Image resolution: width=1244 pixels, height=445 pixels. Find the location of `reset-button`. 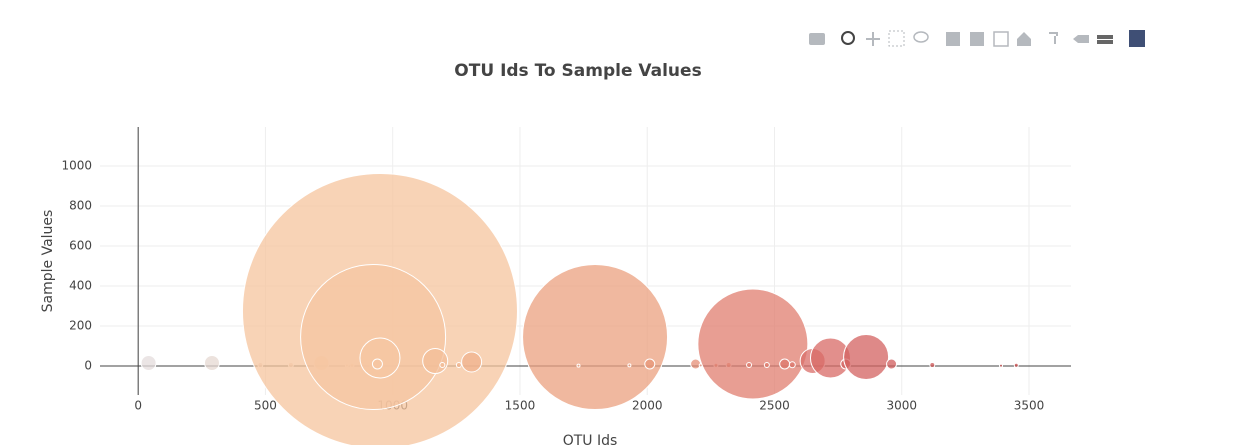

reset-button is located at coordinates (1024, 39).